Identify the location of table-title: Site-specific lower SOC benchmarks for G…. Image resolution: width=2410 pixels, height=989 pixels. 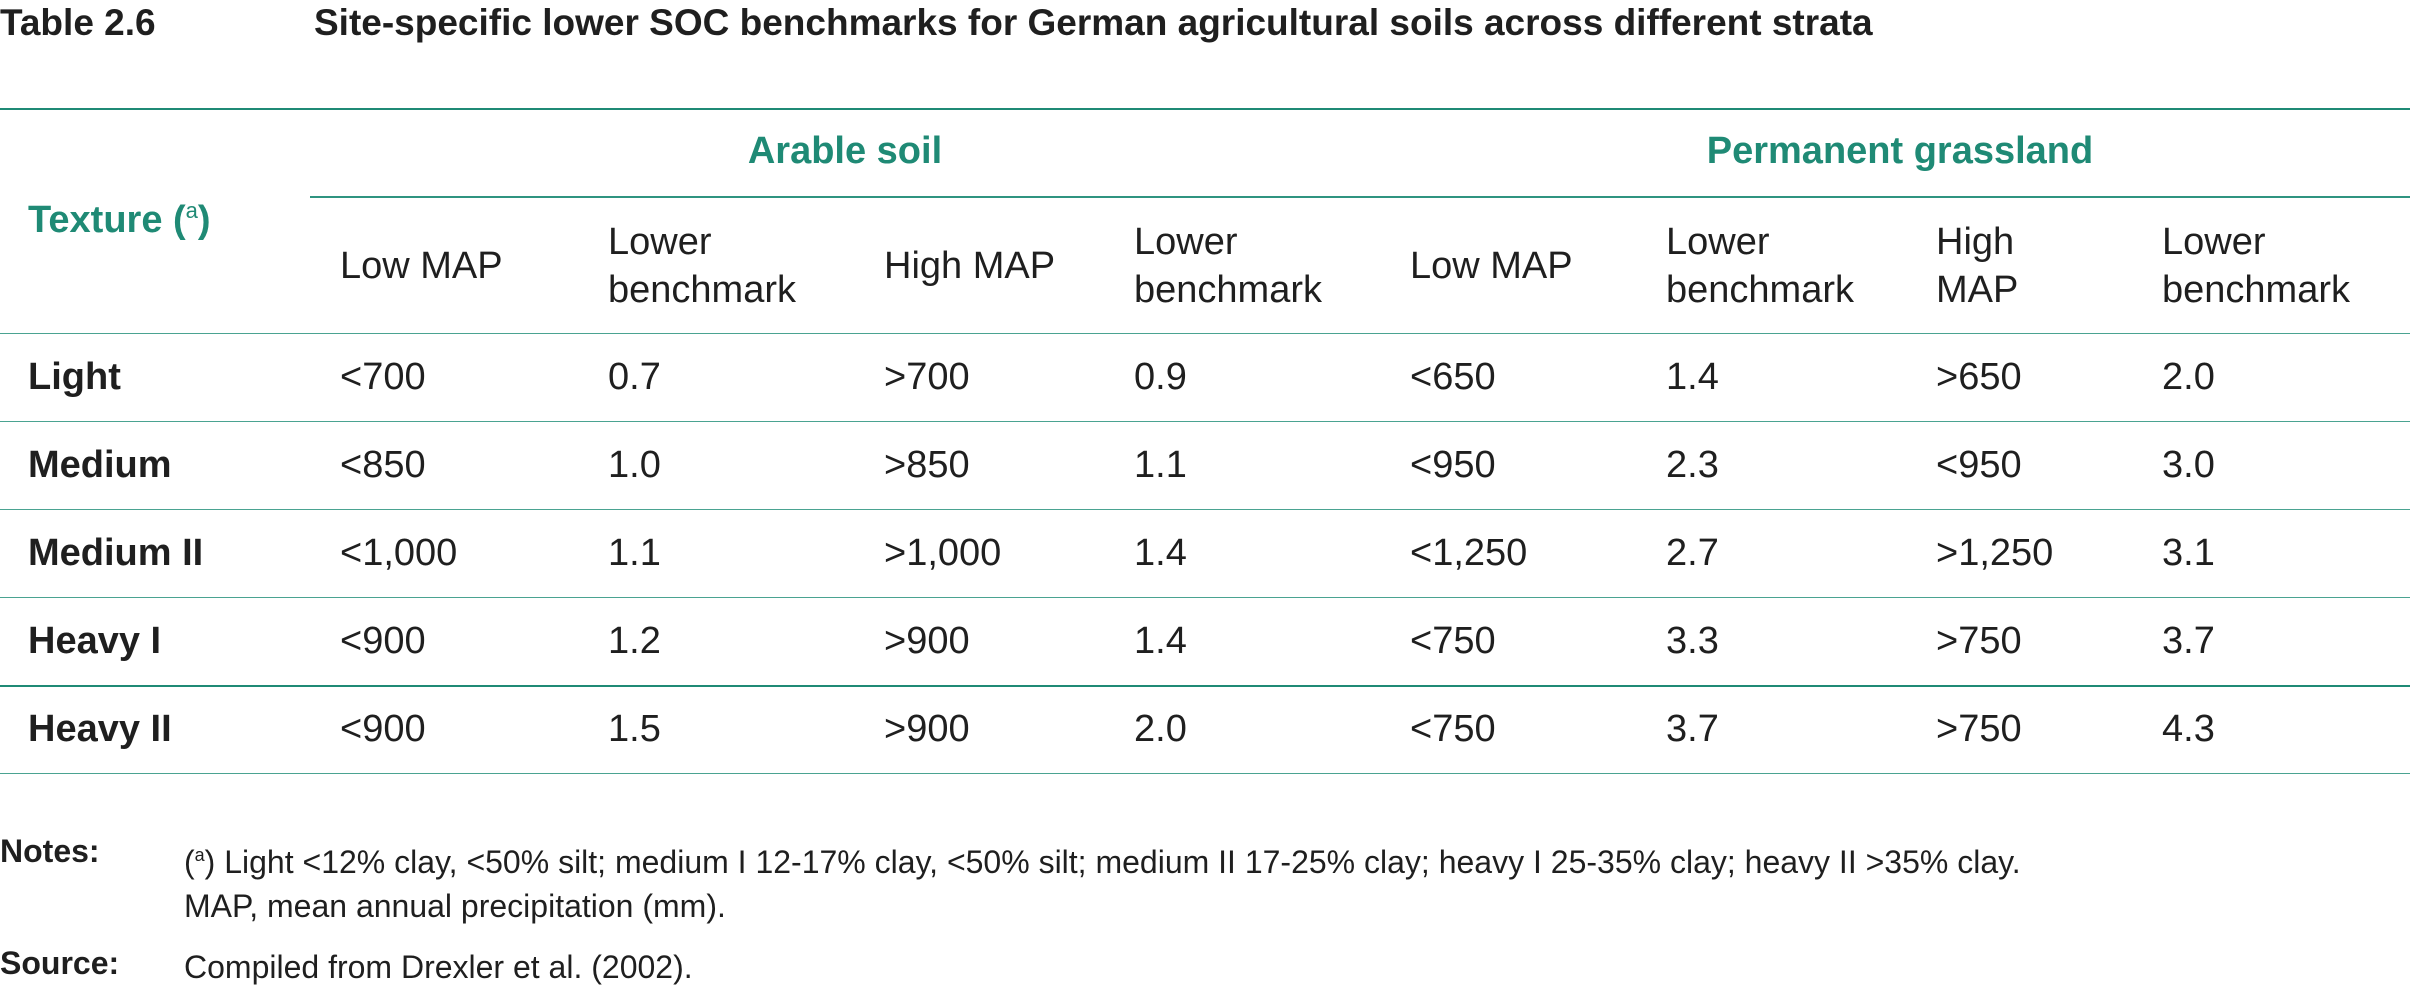
(1093, 22).